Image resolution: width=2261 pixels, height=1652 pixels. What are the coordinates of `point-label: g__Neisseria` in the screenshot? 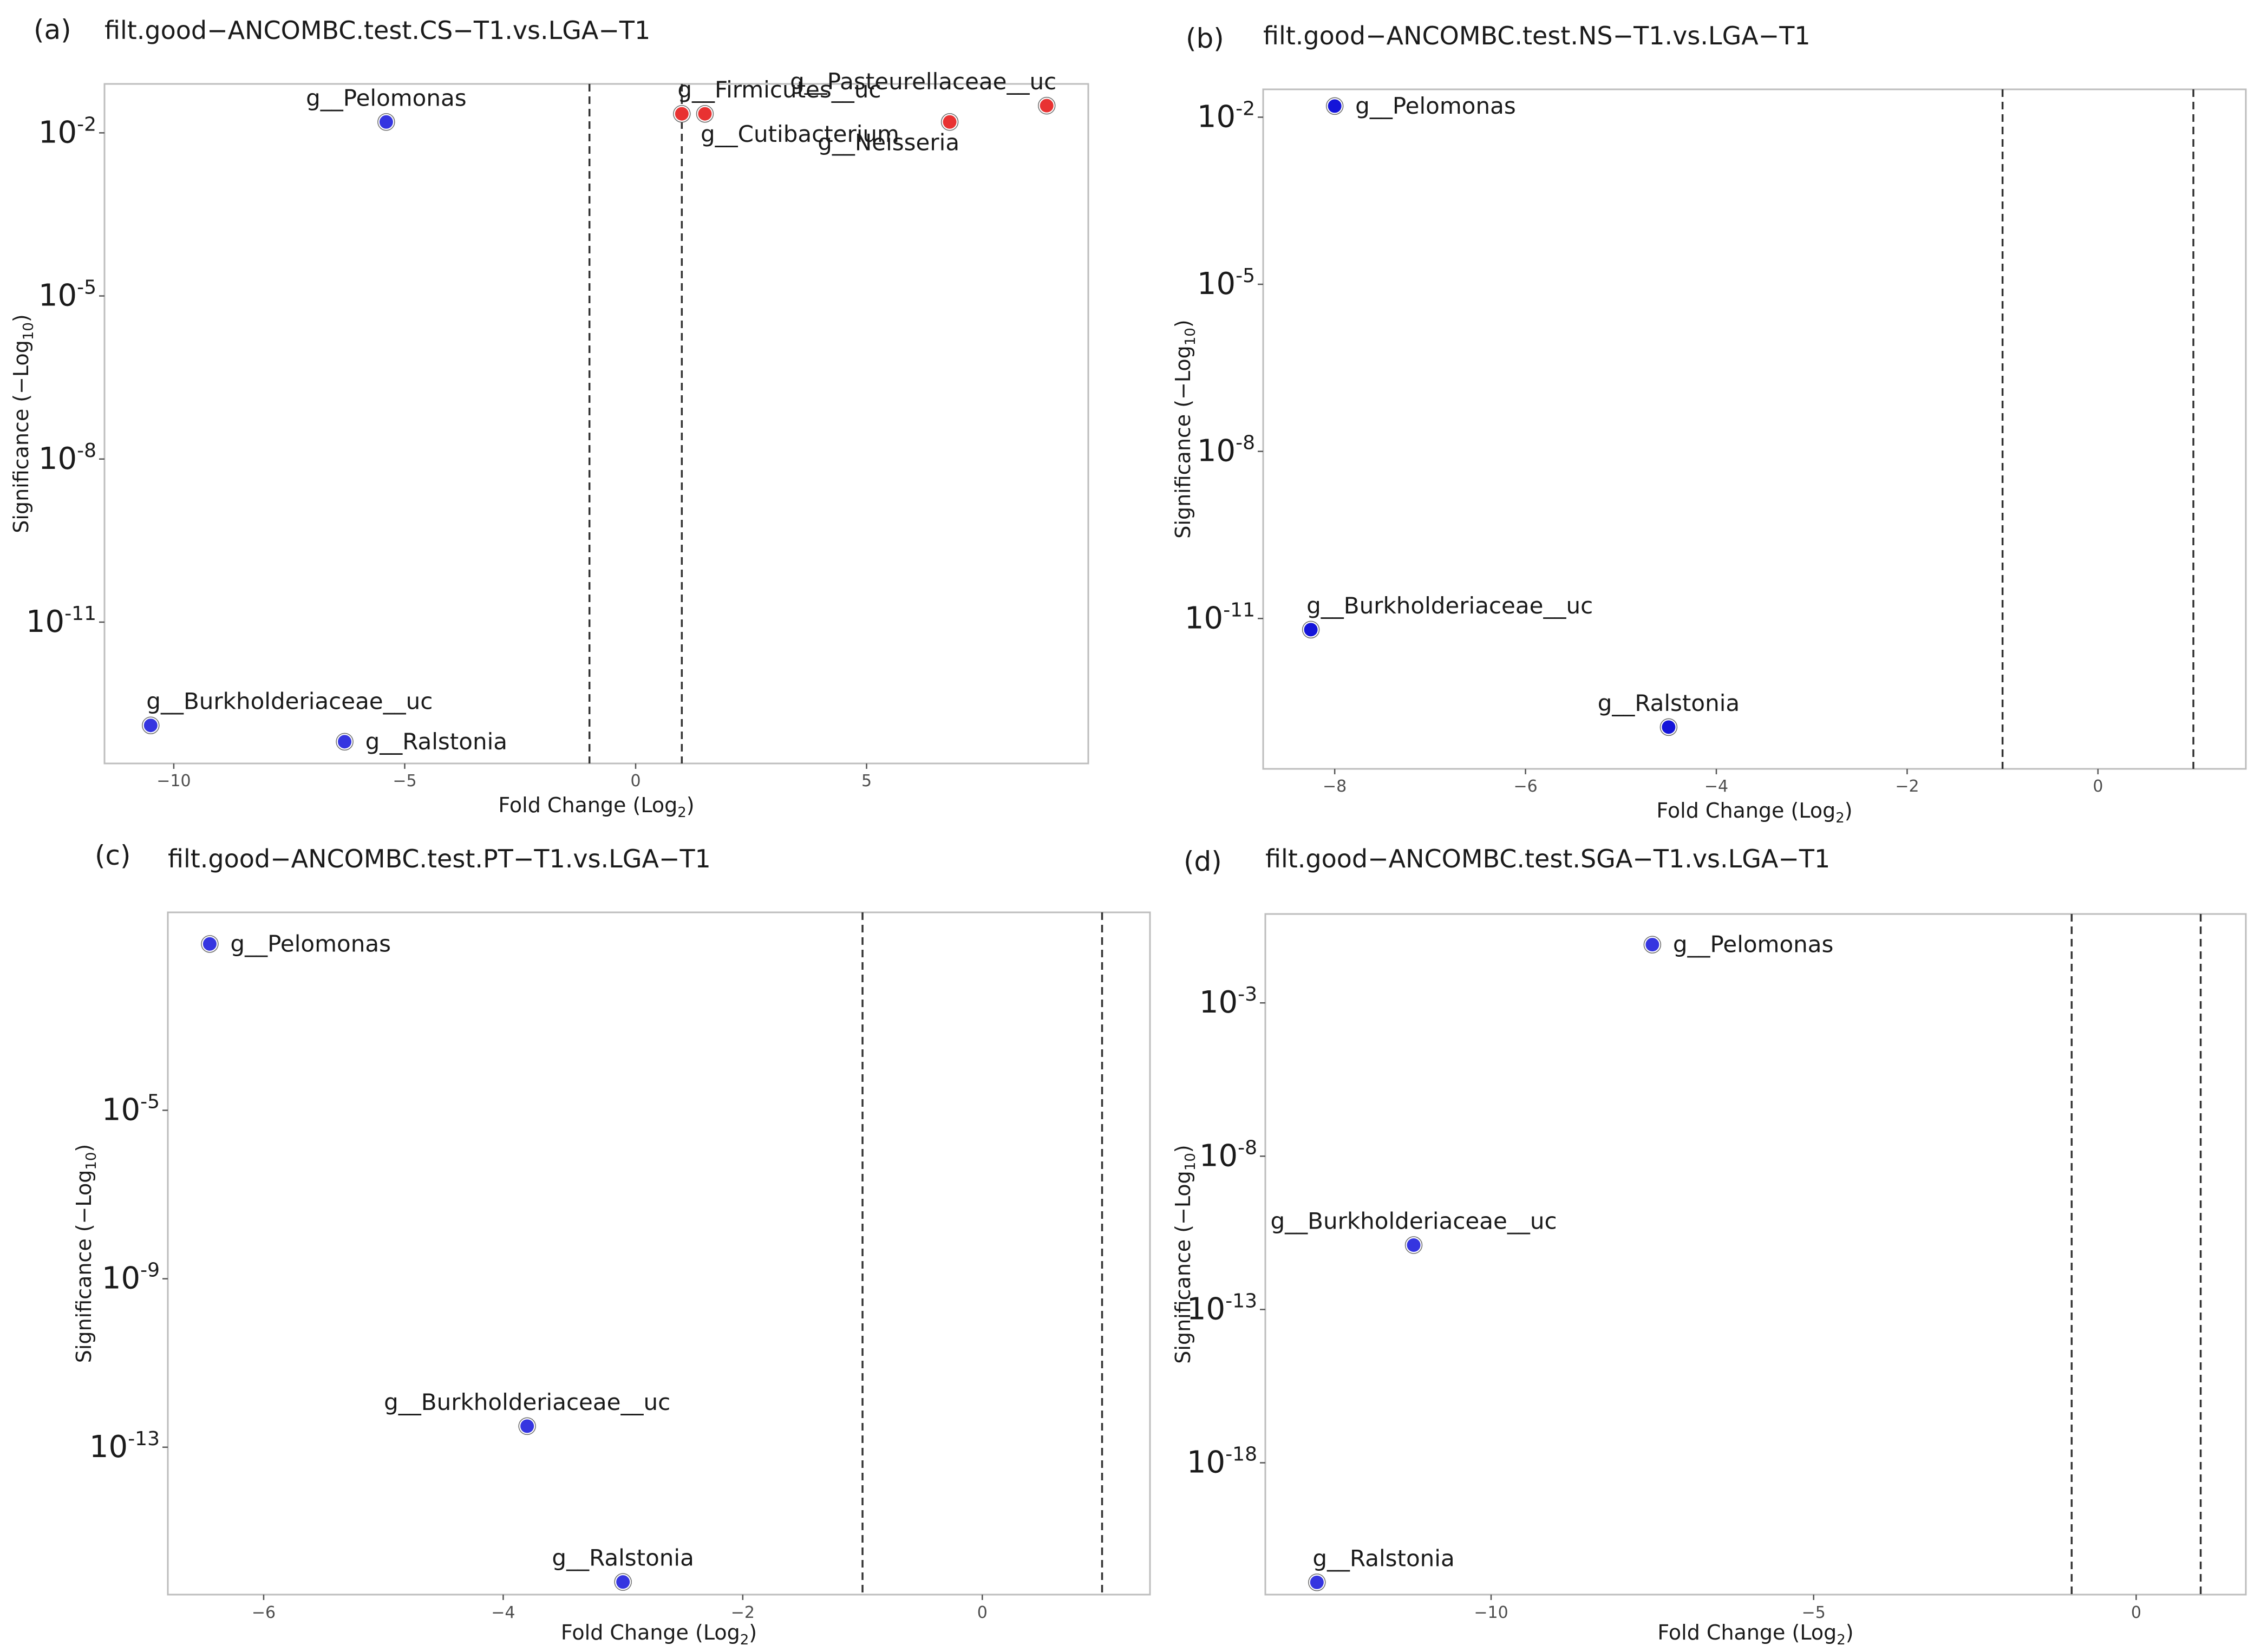 It's located at (889, 142).